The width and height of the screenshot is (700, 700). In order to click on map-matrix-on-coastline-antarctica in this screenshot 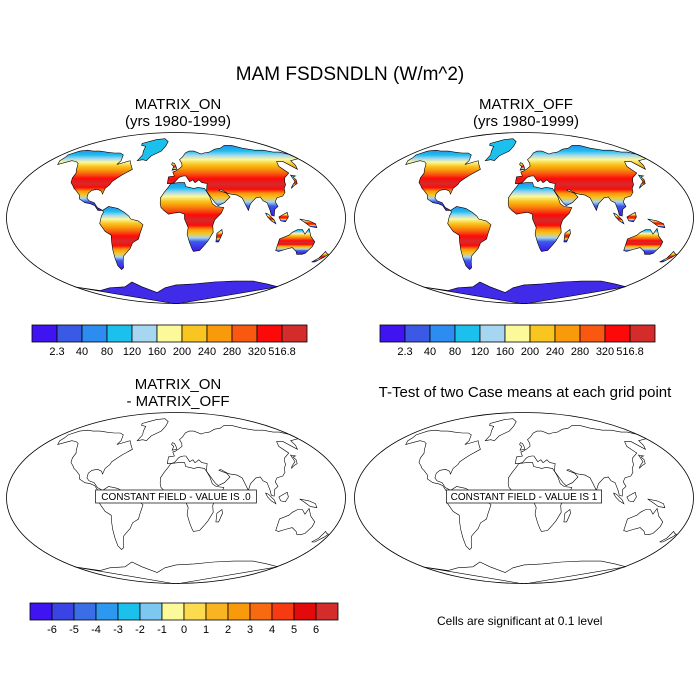, I will do `click(176, 292)`.